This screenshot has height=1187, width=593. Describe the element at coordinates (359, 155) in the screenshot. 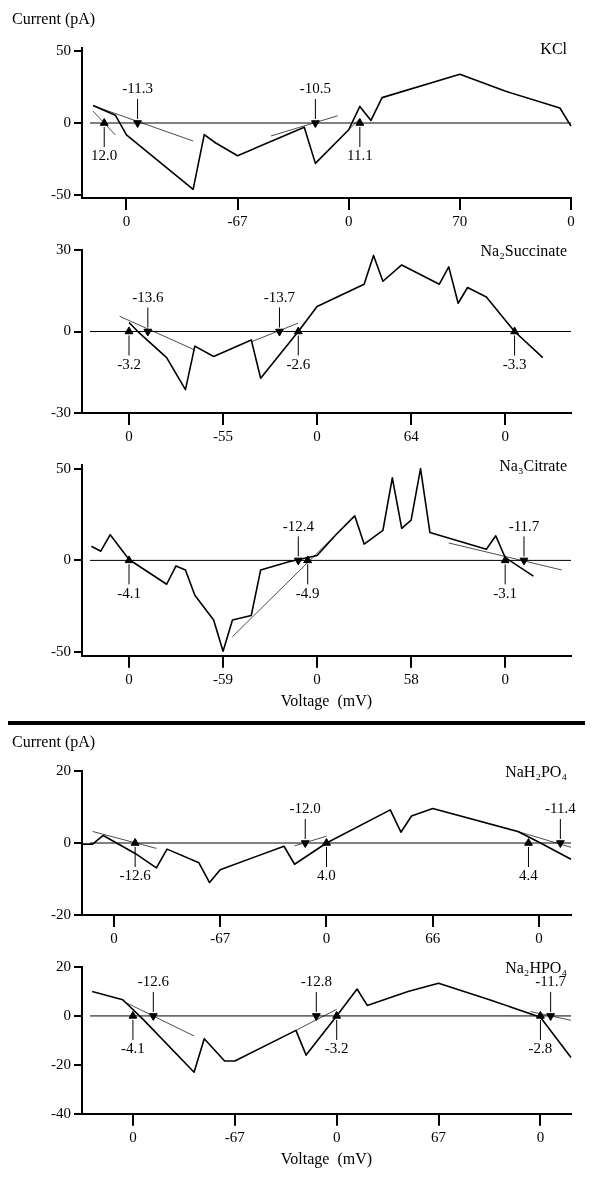

I see `annotation: 11.1` at that location.